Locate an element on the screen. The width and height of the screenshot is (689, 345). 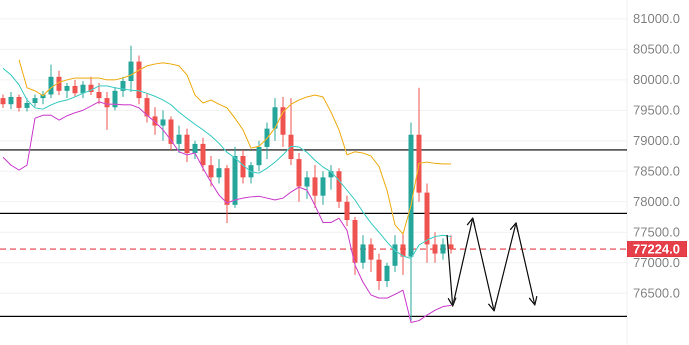
y-tick-label: 78000.0 is located at coordinates (656, 201).